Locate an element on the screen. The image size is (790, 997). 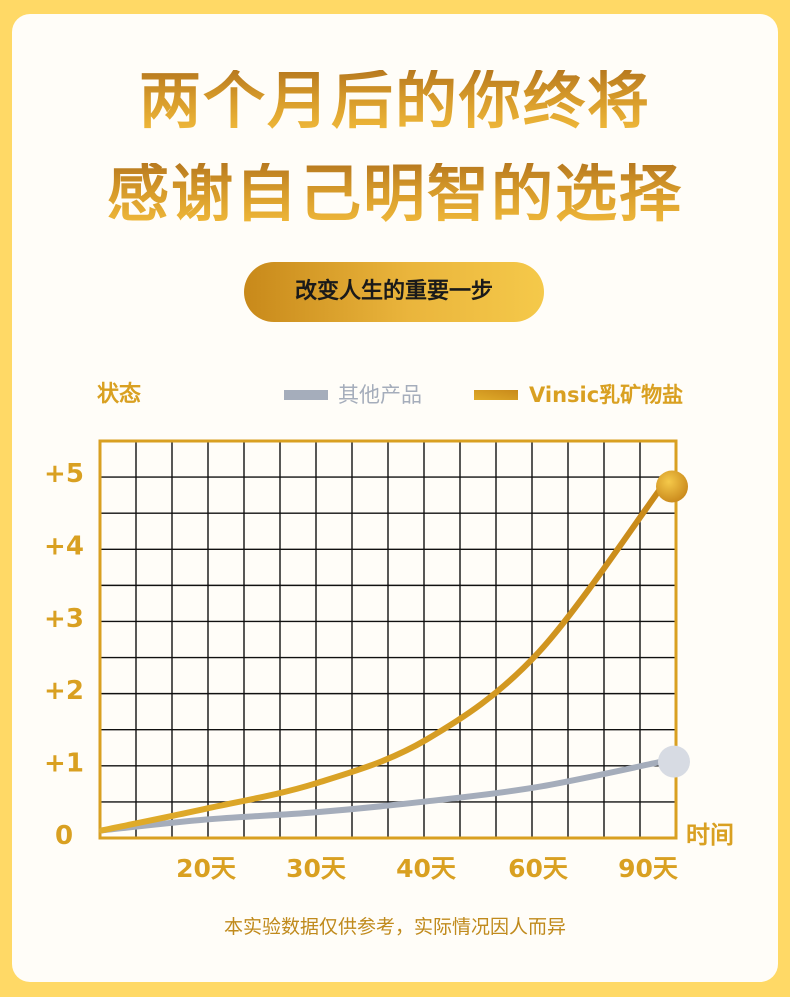
y-tick-label: +4 is located at coordinates (64, 546).